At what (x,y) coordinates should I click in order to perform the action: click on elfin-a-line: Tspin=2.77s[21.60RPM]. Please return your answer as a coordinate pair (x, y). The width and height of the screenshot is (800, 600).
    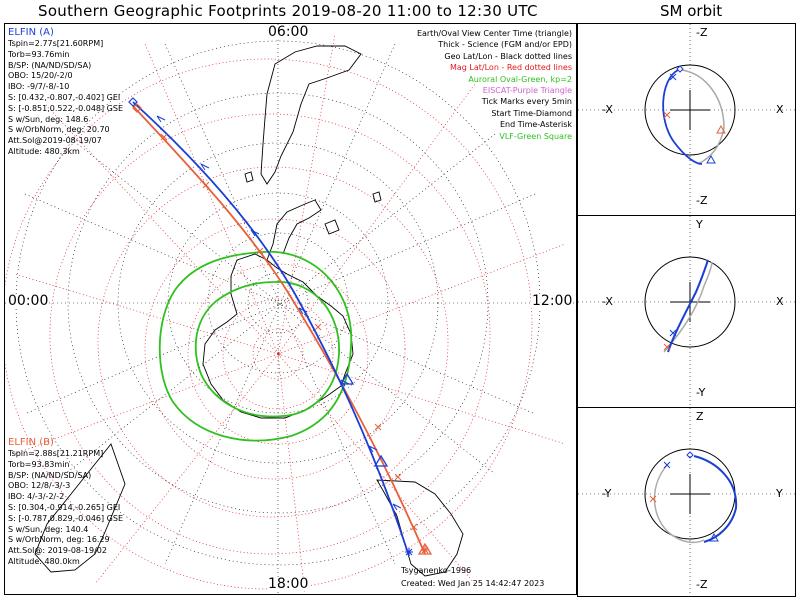
    Looking at the image, I should click on (56, 43).